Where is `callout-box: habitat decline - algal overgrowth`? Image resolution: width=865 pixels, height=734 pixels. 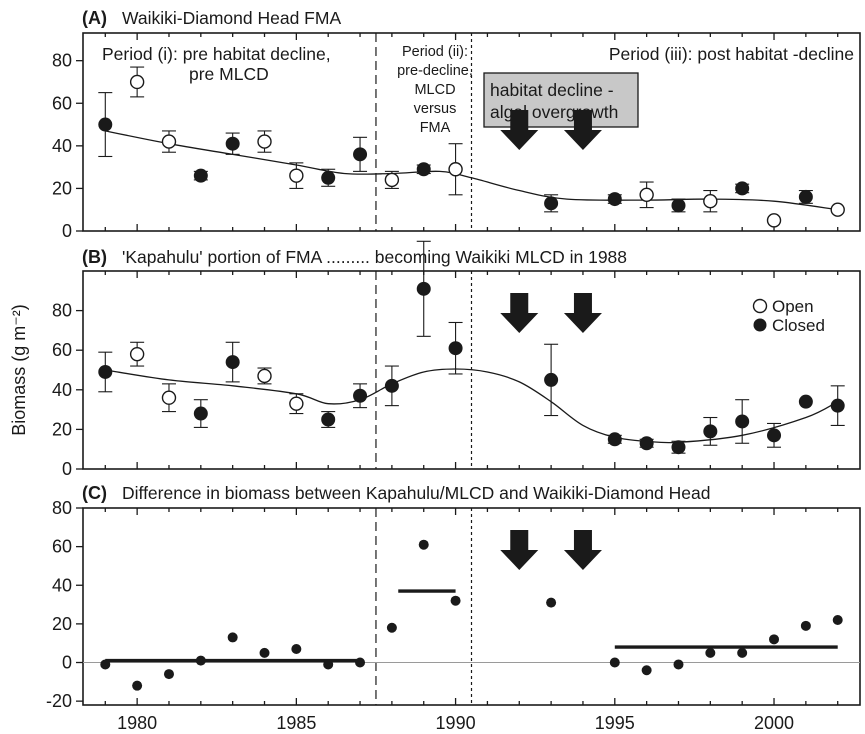
callout-box: habitat decline - algal overgrowth is located at coordinates (561, 100).